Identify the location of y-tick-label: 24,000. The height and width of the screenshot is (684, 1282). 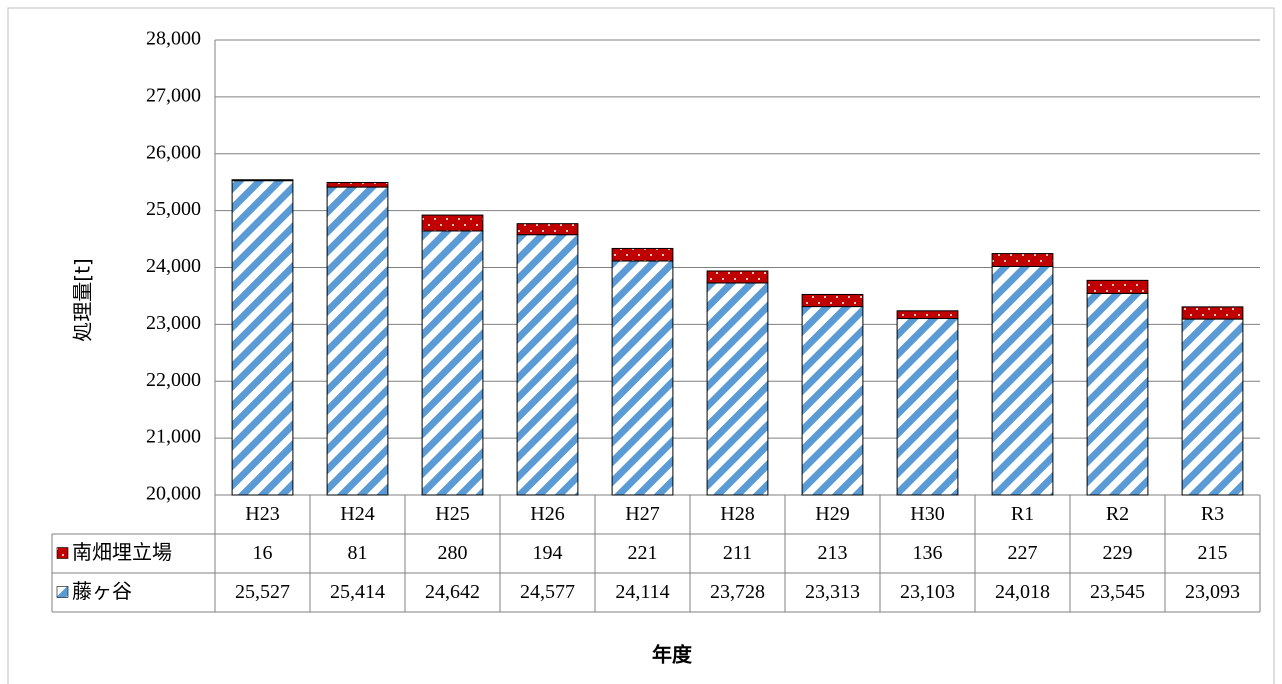
(173, 266).